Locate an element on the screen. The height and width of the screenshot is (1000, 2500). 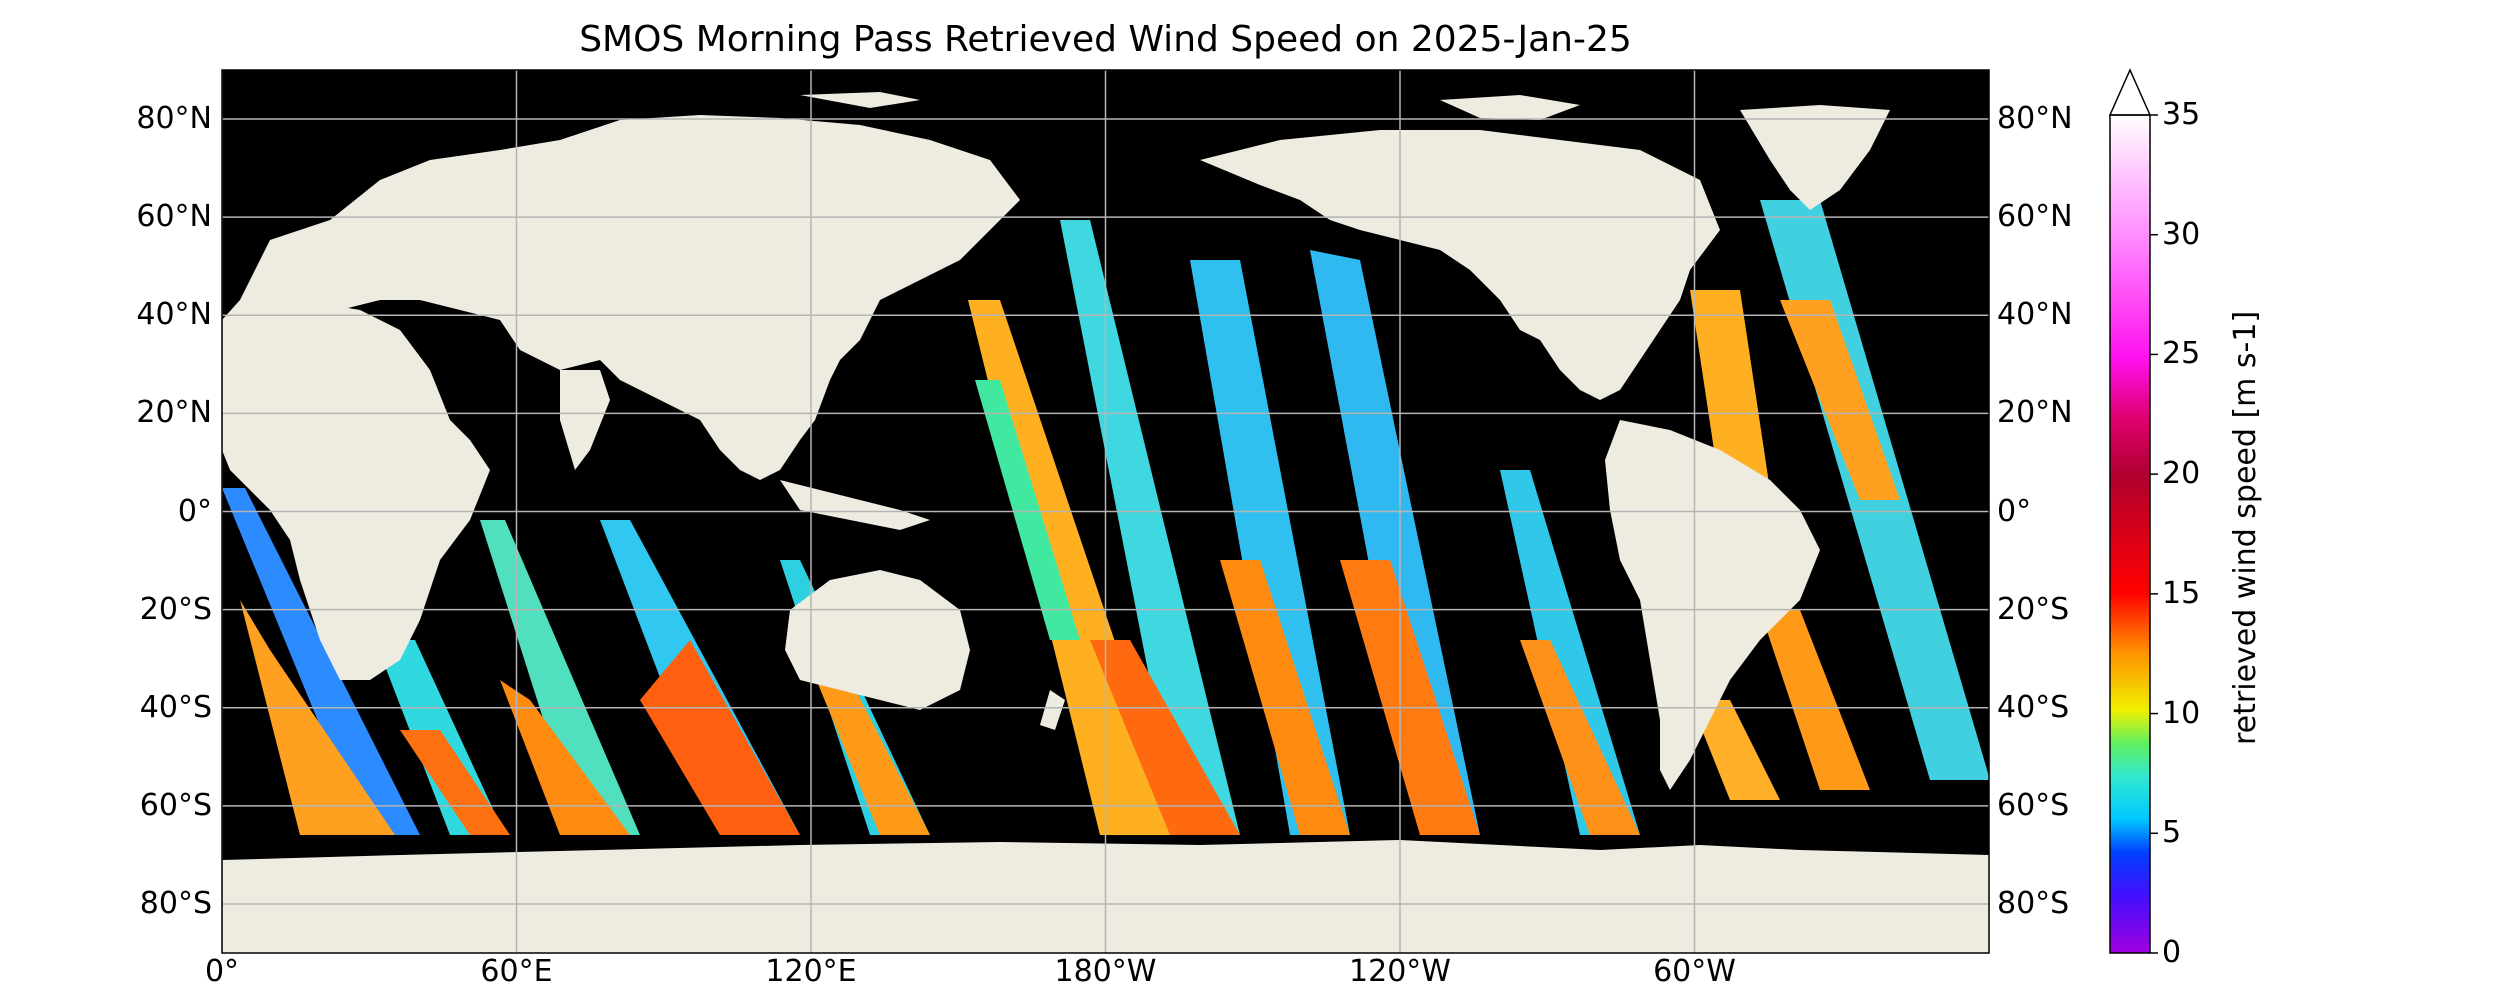
lat-tick-label-right: 0° is located at coordinates (2014, 511).